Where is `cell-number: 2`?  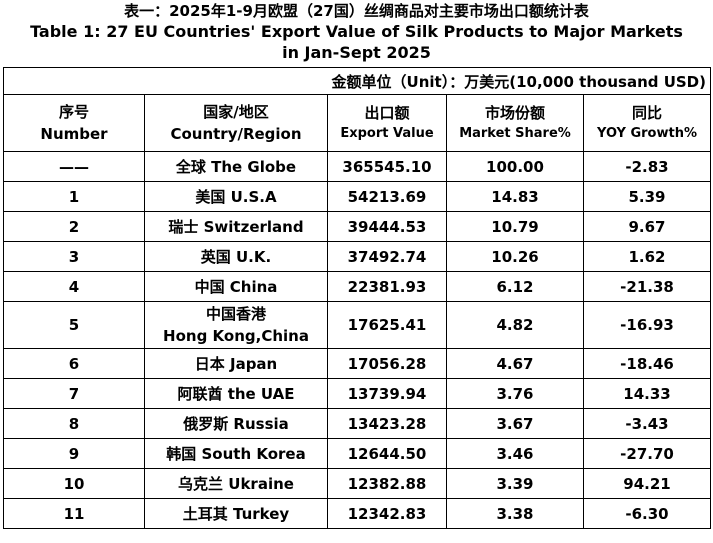
cell-number: 2 is located at coordinates (74, 226).